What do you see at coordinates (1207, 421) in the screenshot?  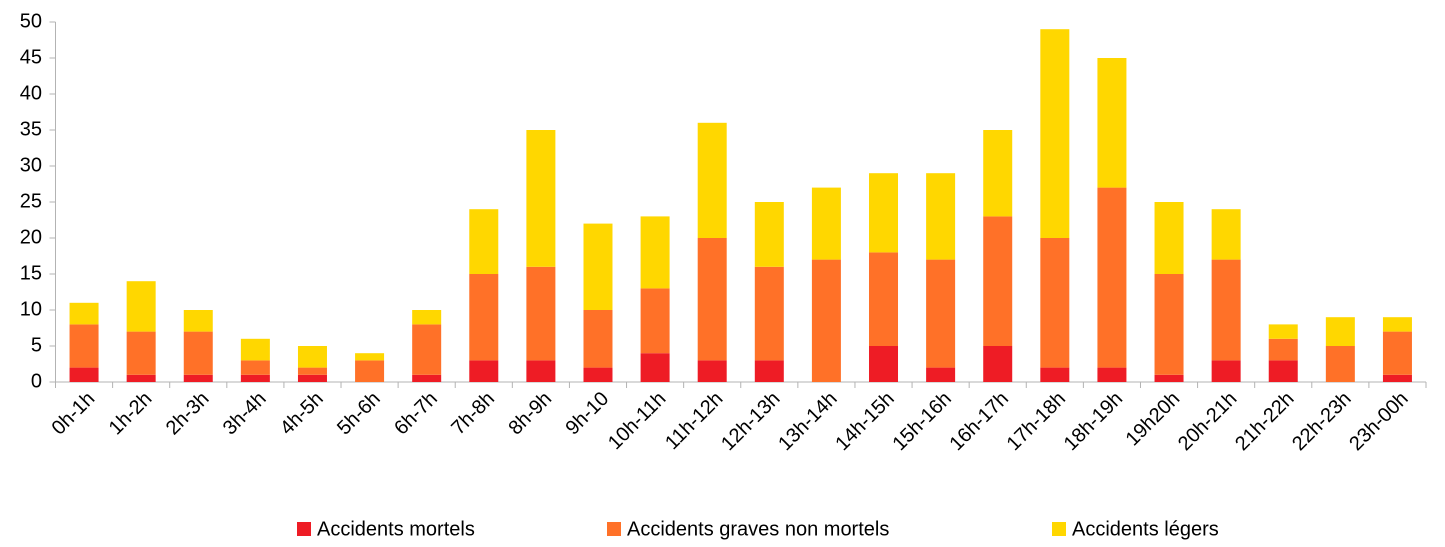 I see `x-tick-label: 20h-21h` at bounding box center [1207, 421].